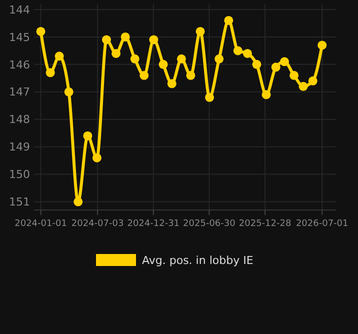  What do you see at coordinates (19, 37) in the screenshot?
I see `y-tick-label: 145` at bounding box center [19, 37].